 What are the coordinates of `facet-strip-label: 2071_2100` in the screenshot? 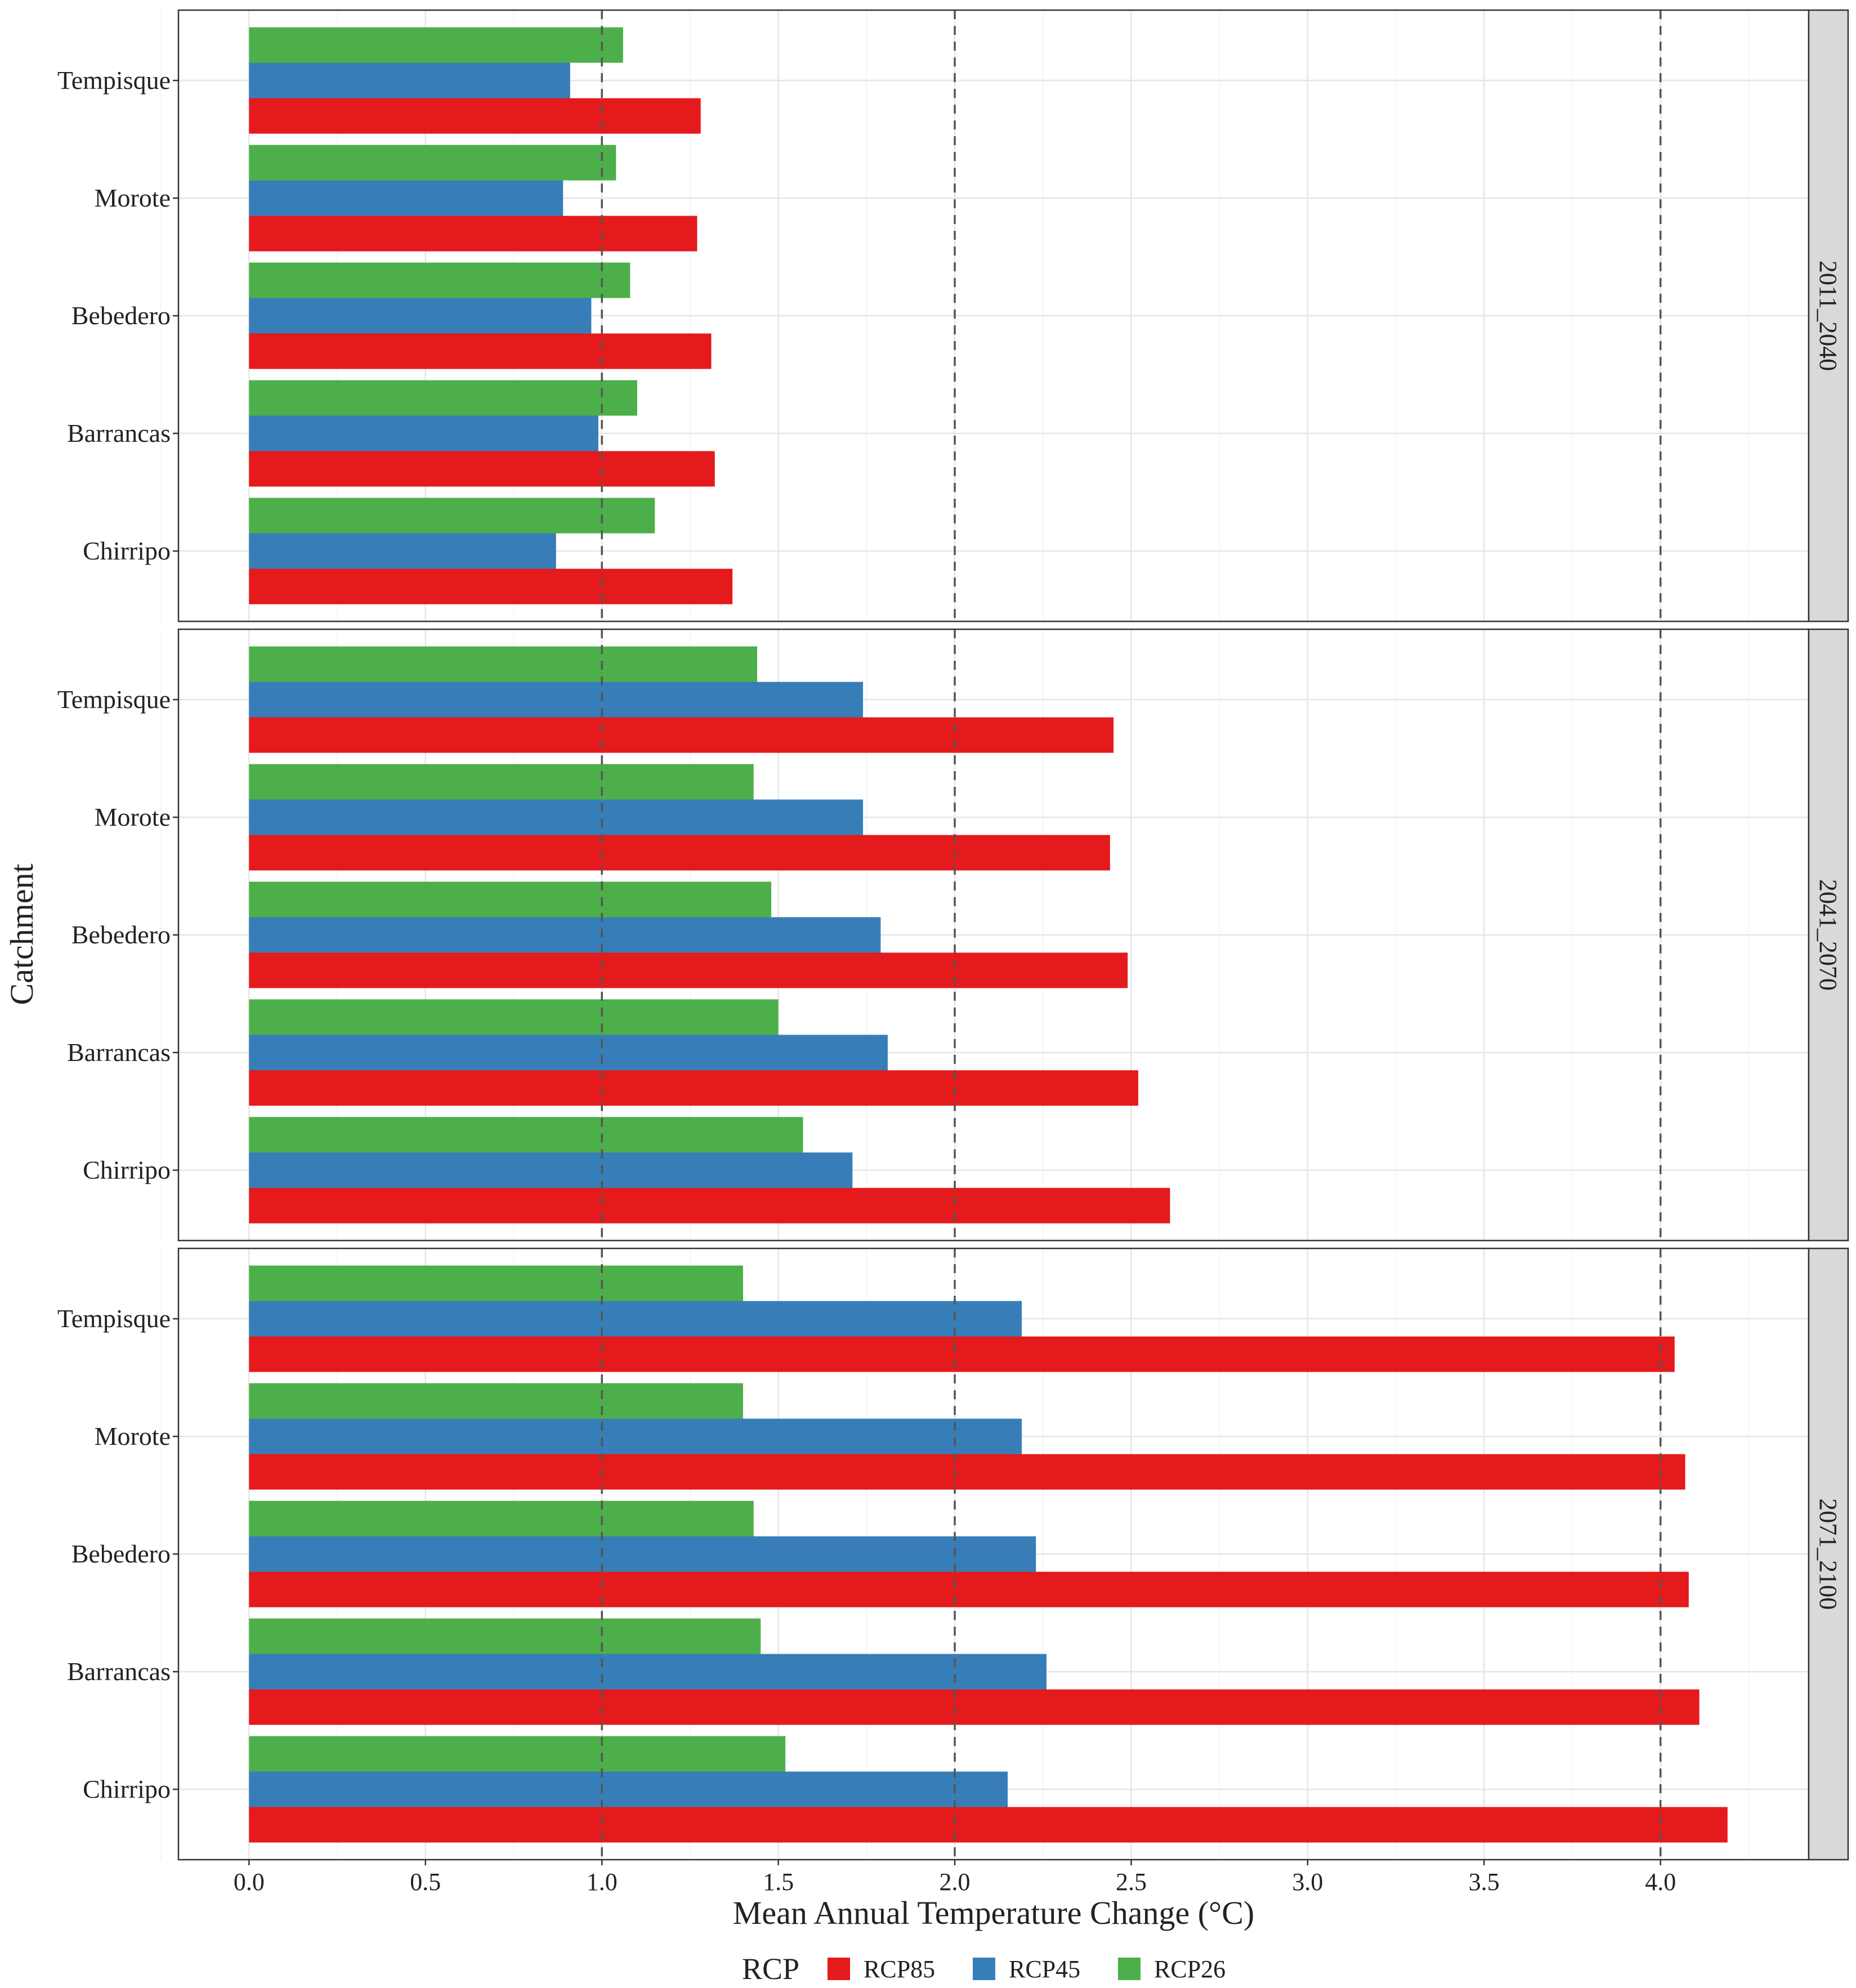 It's located at (1828, 1554).